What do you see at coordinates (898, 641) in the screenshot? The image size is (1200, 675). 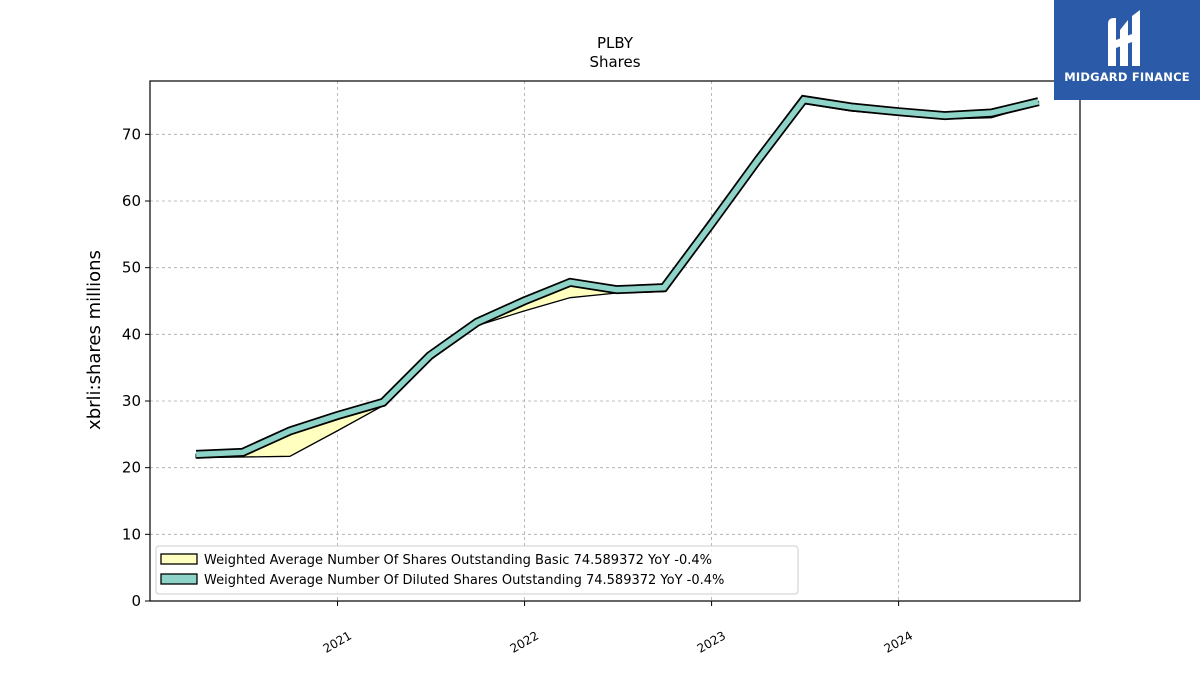 I see `x-tick-label: 2024` at bounding box center [898, 641].